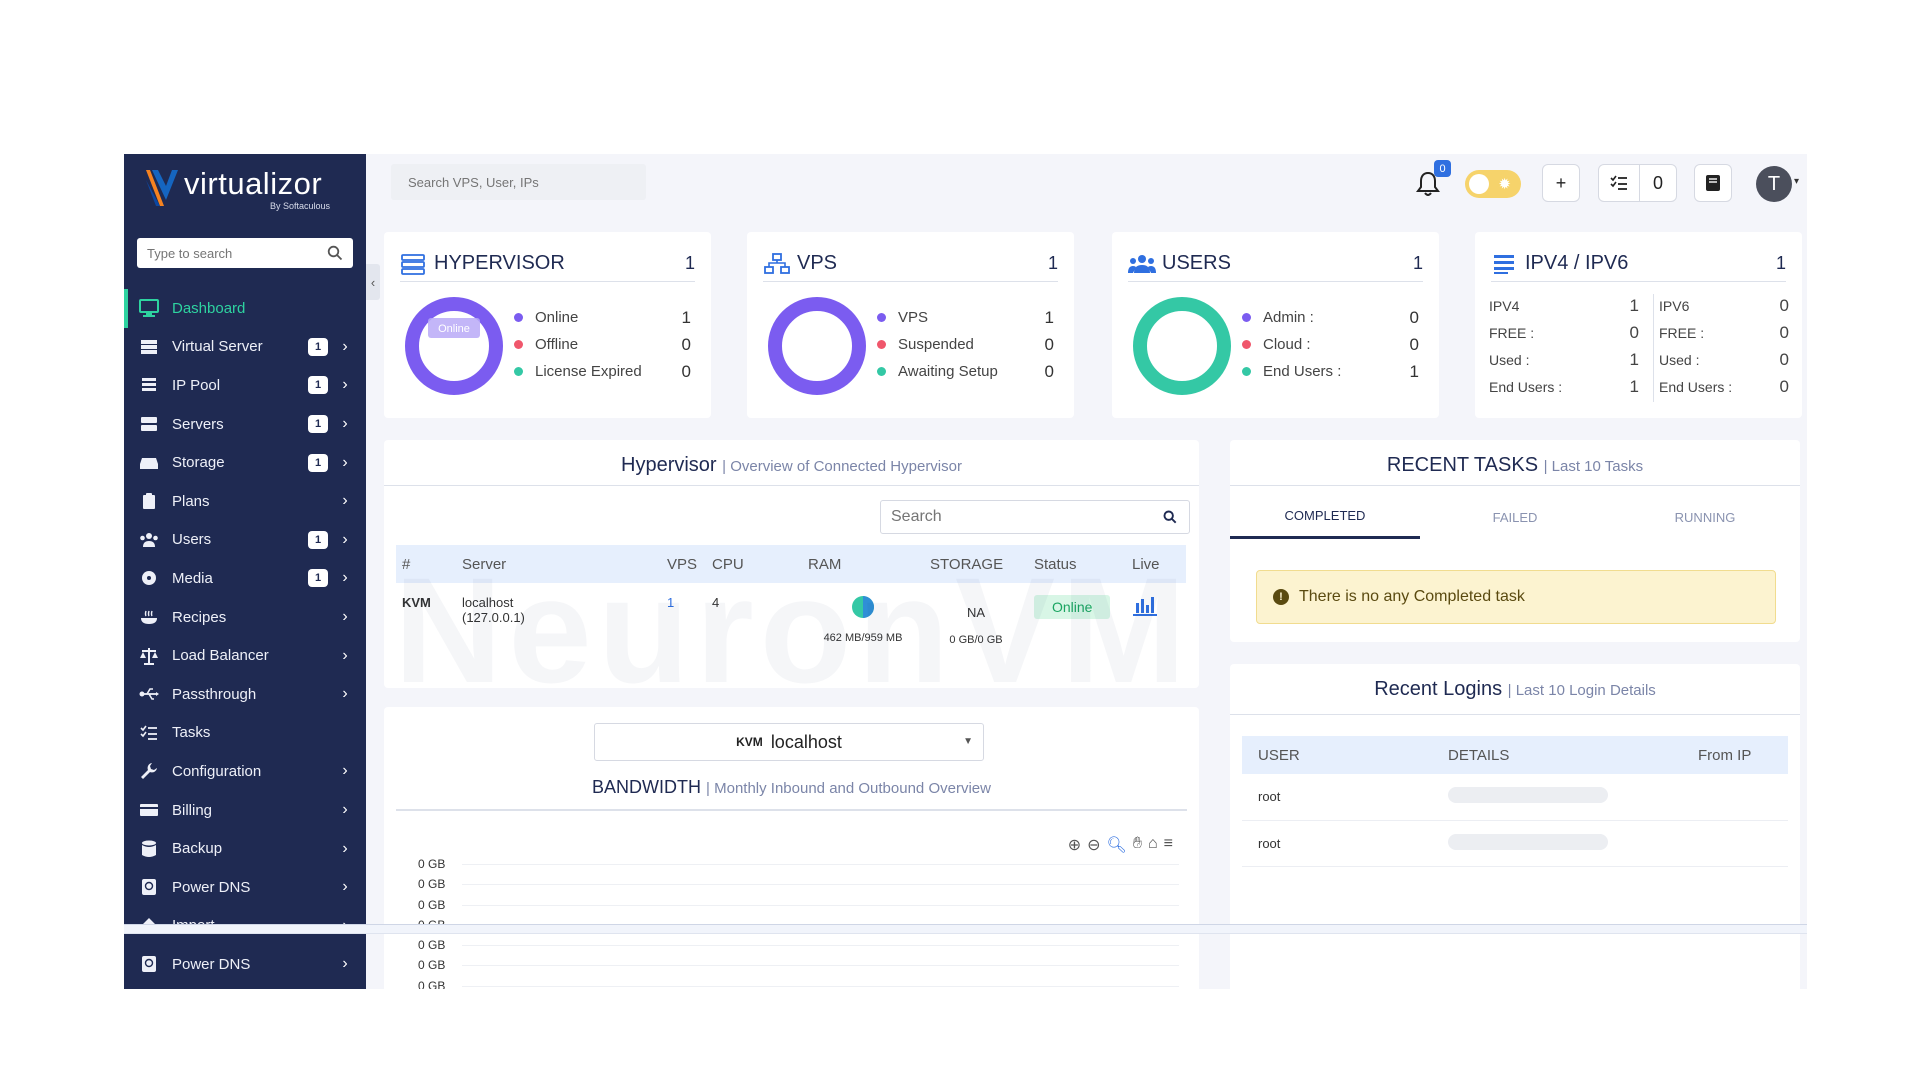 This screenshot has height=1080, width=1920. What do you see at coordinates (149, 656) in the screenshot?
I see `balance-icon` at bounding box center [149, 656].